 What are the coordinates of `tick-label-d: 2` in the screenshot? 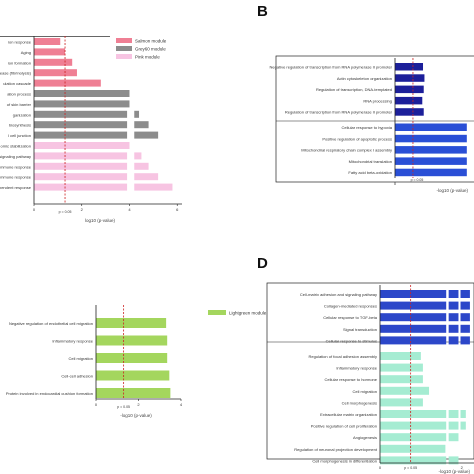 It's located at (462, 467).